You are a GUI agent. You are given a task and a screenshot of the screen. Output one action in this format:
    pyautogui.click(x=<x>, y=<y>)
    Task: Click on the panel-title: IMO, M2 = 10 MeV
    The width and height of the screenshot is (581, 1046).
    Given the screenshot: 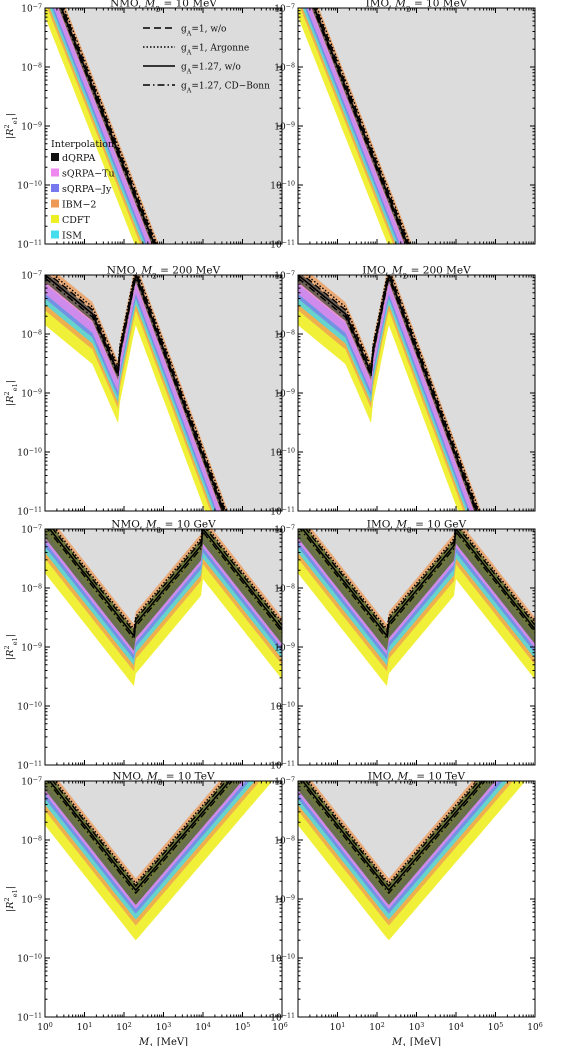 What is the action you would take?
    pyautogui.click(x=417, y=6)
    